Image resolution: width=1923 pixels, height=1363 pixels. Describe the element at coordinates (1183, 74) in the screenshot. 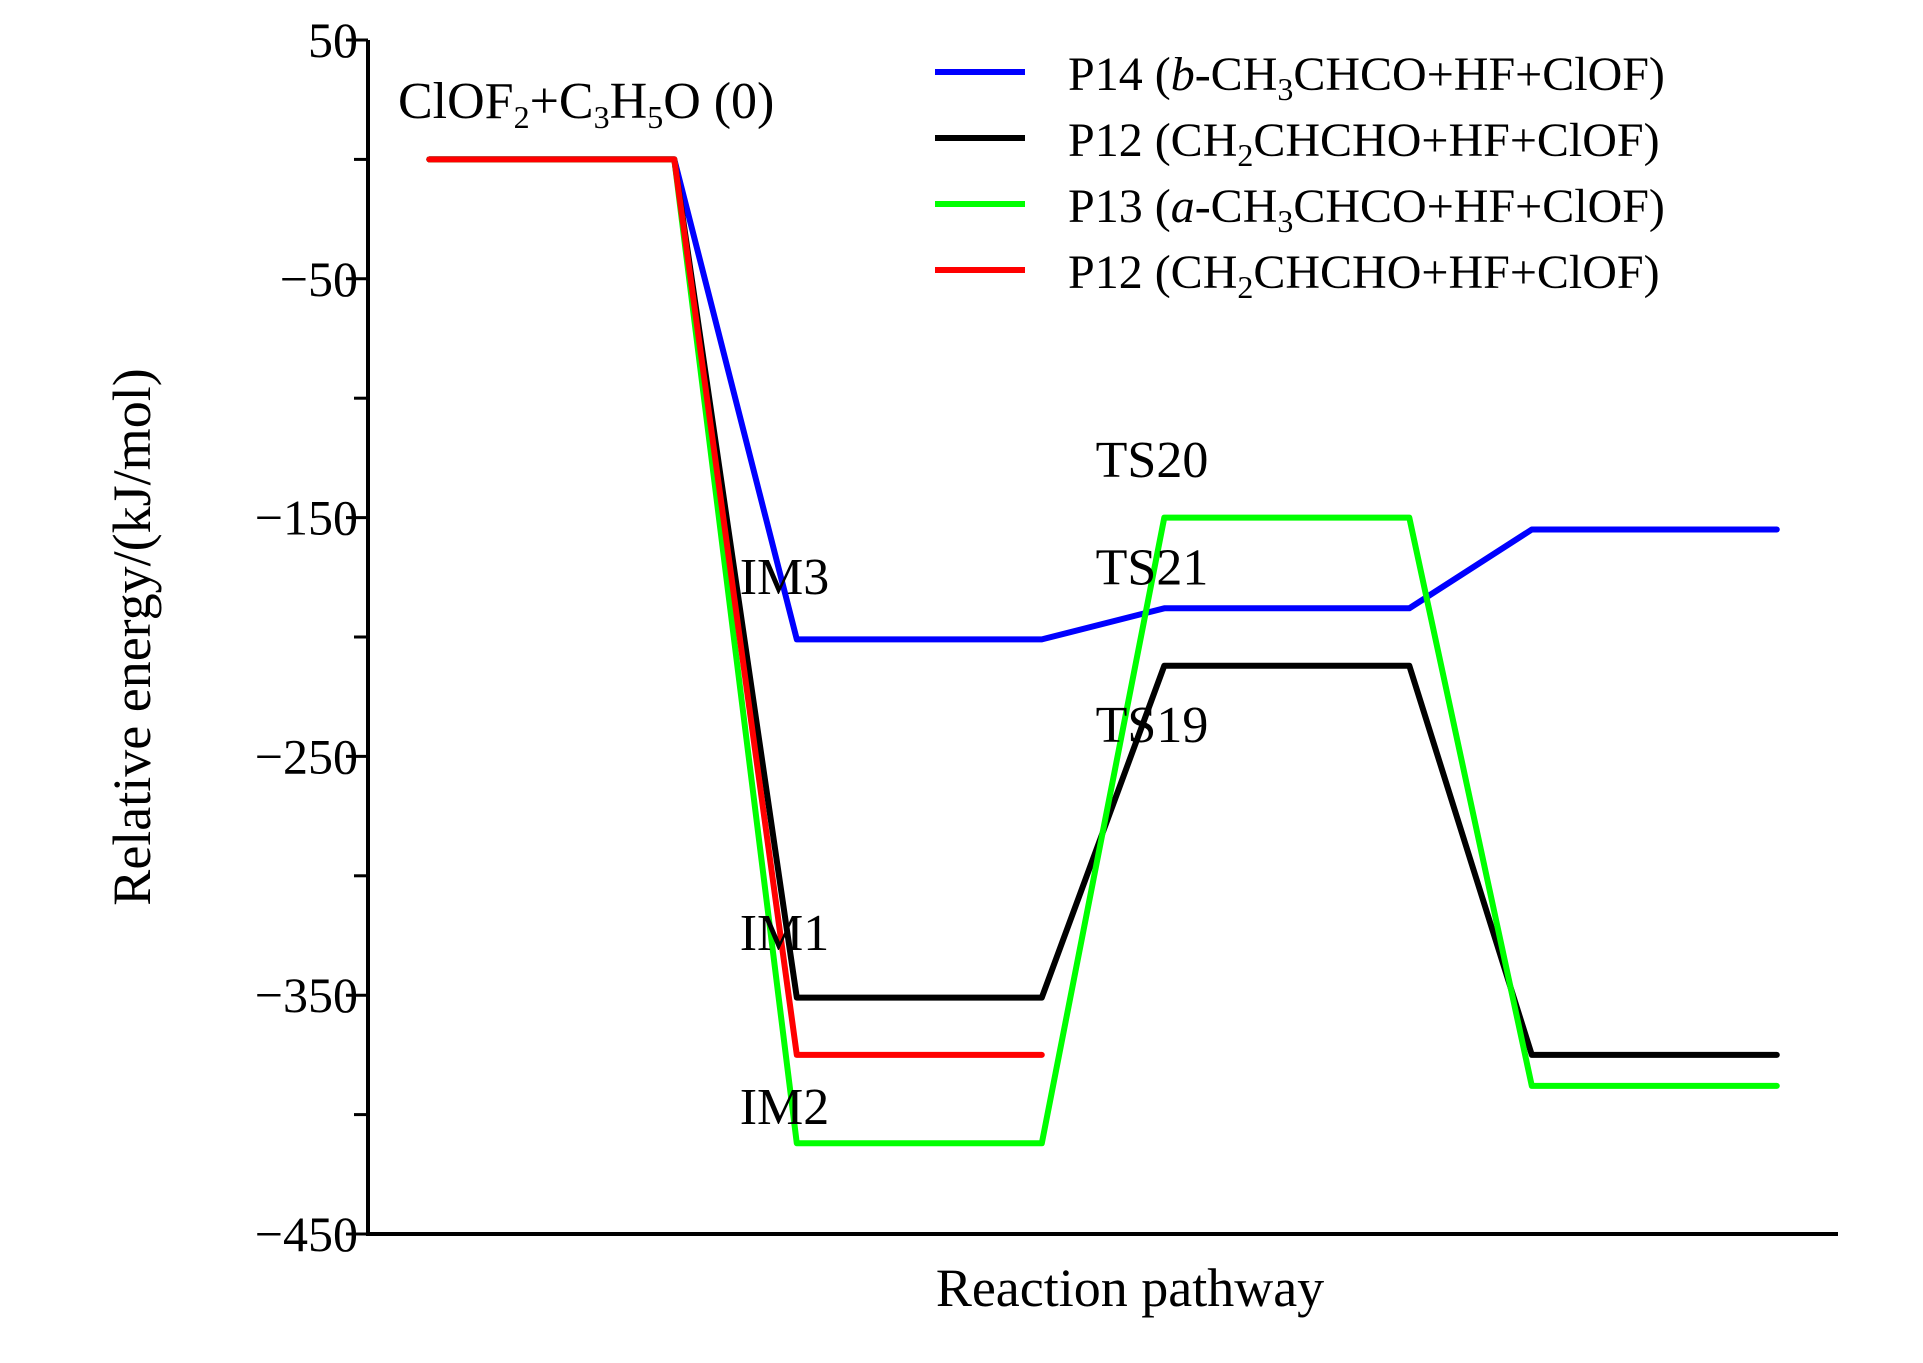

I see `text-segment: b` at that location.